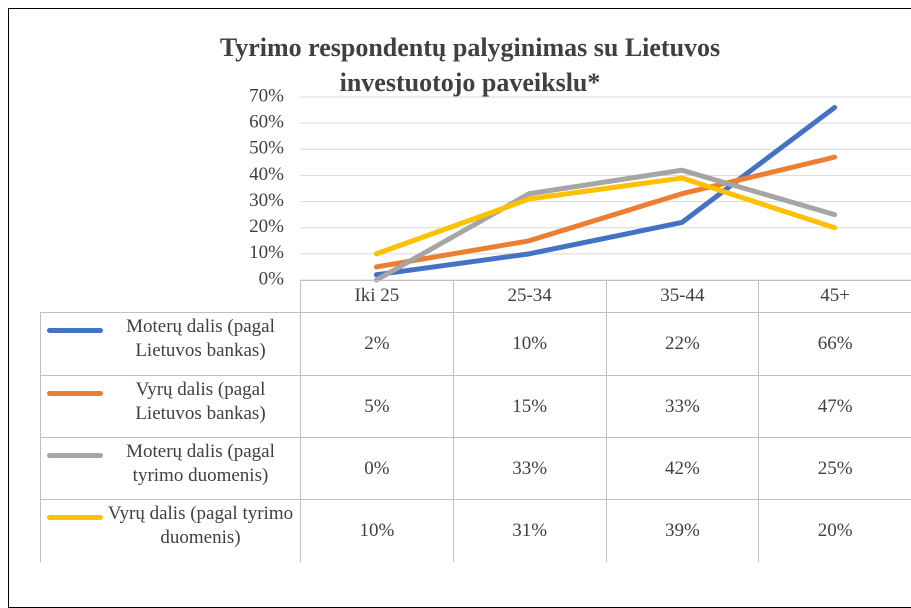 This screenshot has width=911, height=608. What do you see at coordinates (682, 468) in the screenshot?
I see `table-value: 42%` at bounding box center [682, 468].